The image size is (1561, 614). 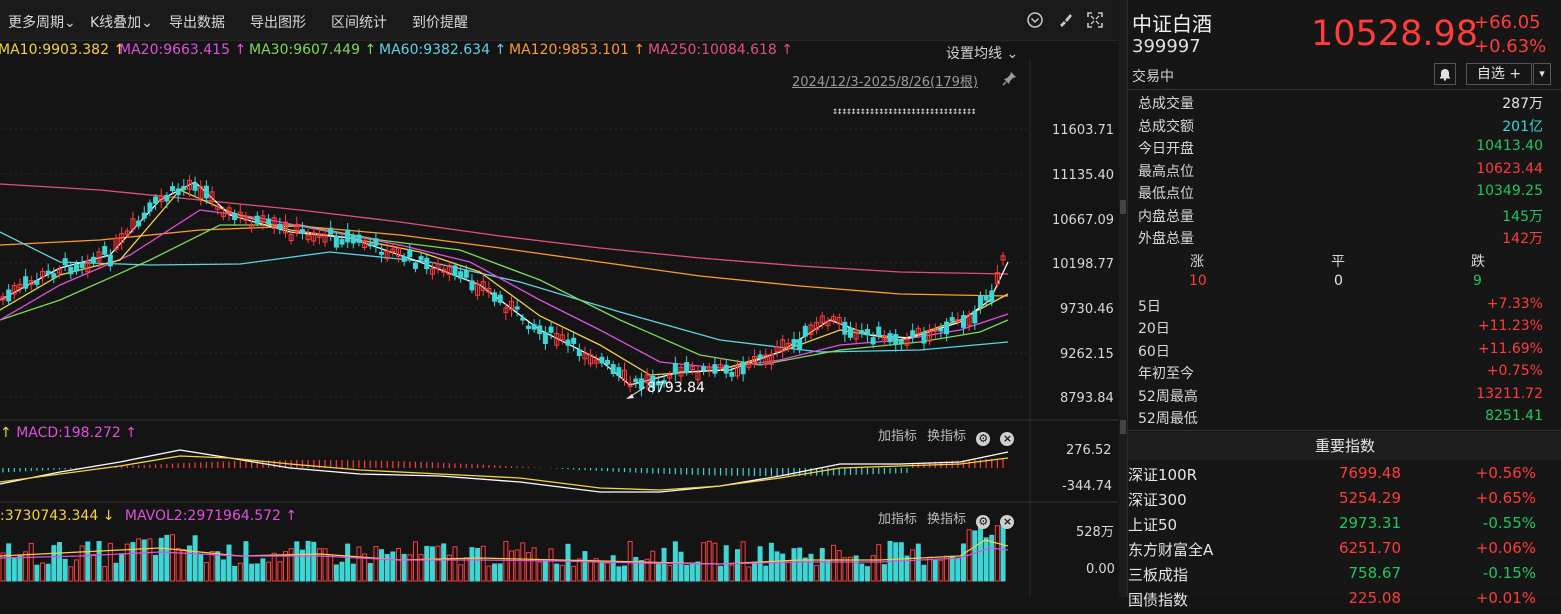 I want to click on ma30-line, so click(x=504, y=295).